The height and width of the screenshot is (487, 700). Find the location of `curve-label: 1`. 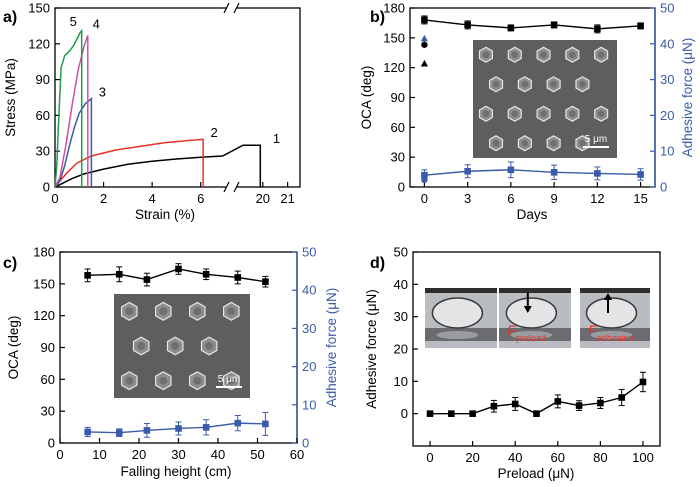

curve-label: 1 is located at coordinates (276, 138).